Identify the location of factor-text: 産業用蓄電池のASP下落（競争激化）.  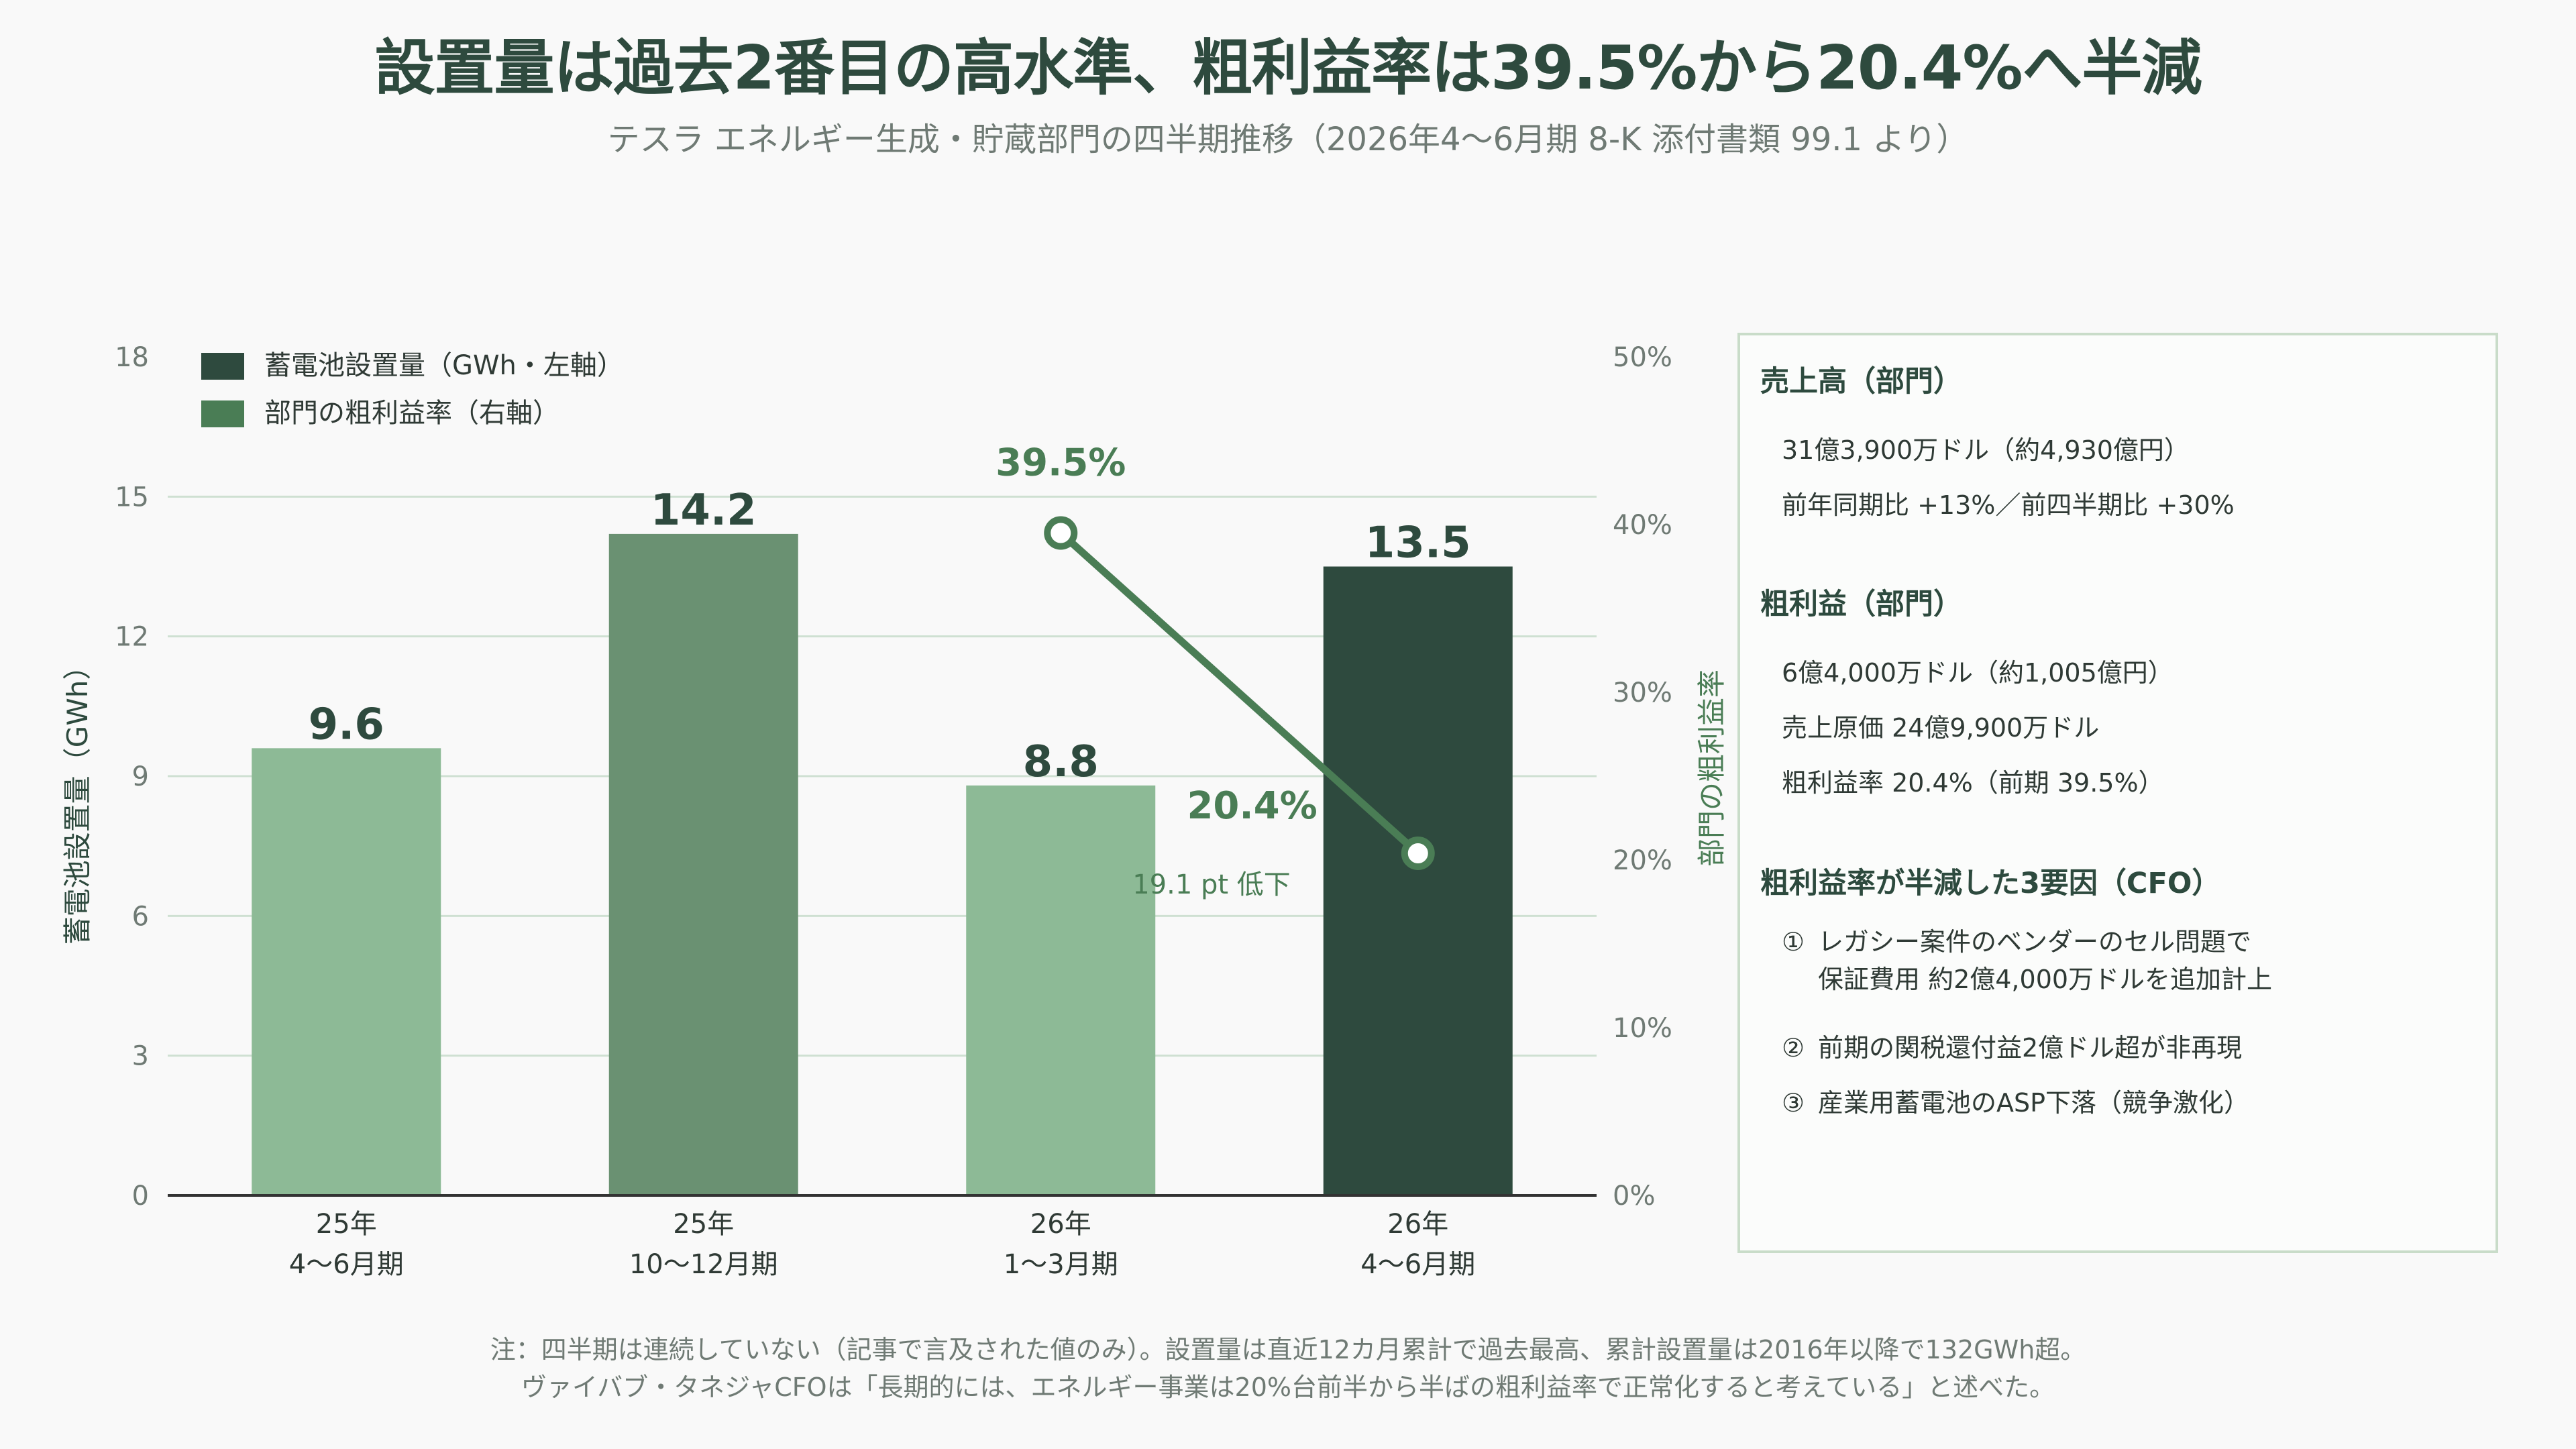
(2034, 1103).